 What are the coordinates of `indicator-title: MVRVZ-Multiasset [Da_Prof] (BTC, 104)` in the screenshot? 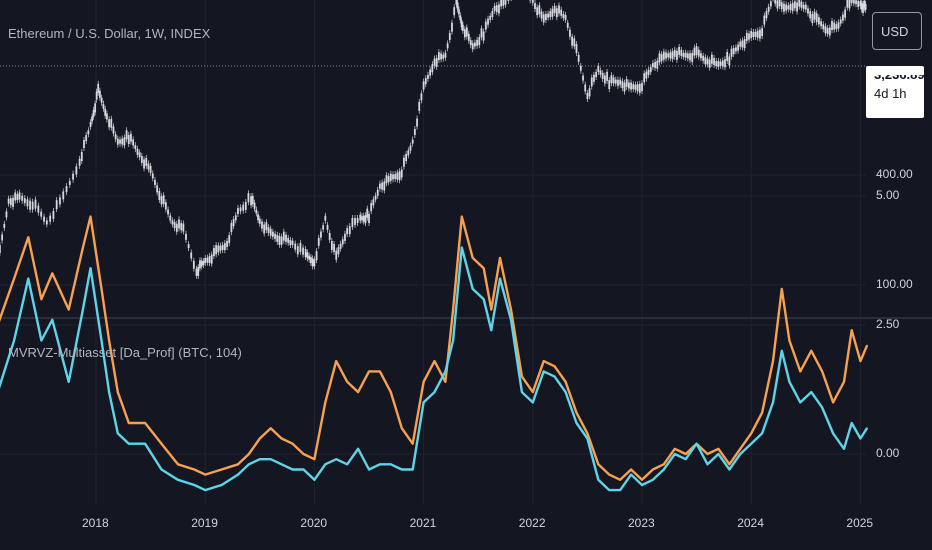 It's located at (125, 352).